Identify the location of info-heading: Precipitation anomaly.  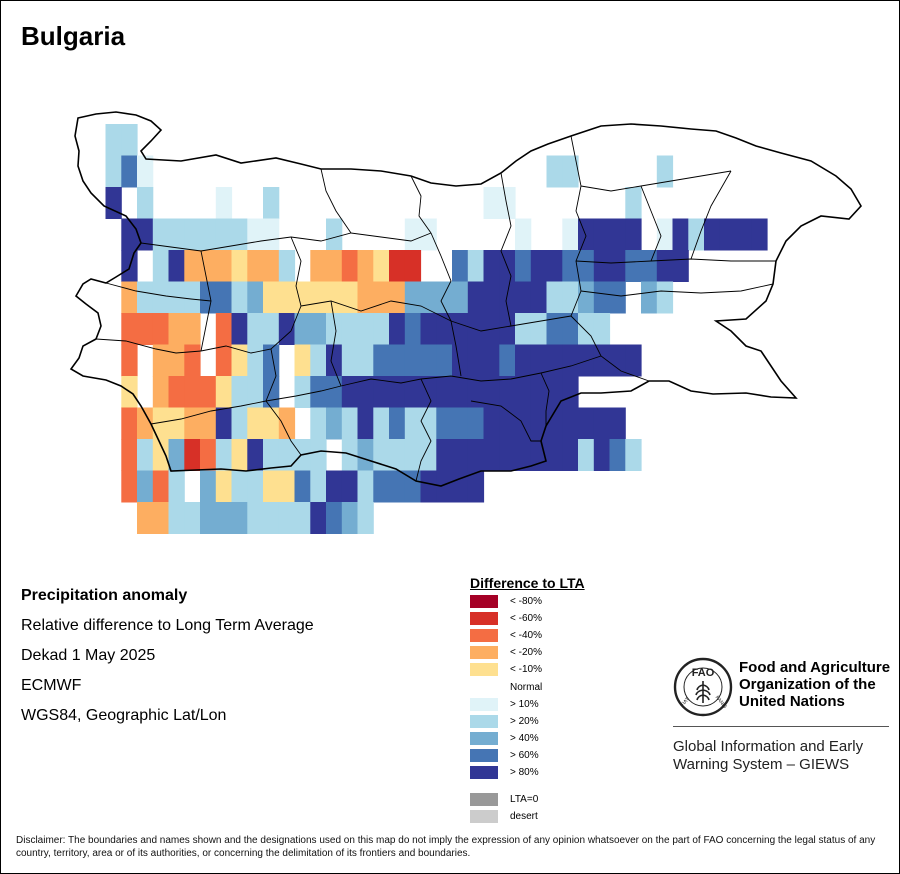
(104, 595).